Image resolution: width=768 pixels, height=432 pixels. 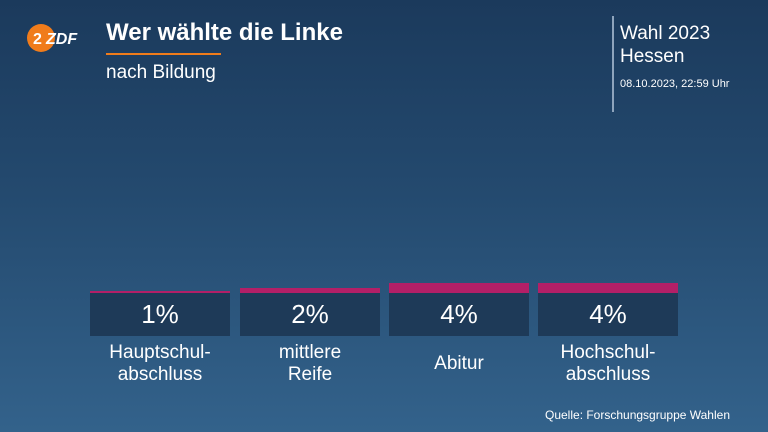 What do you see at coordinates (665, 45) in the screenshot?
I see `election-info: Wahl 2023 Hessen` at bounding box center [665, 45].